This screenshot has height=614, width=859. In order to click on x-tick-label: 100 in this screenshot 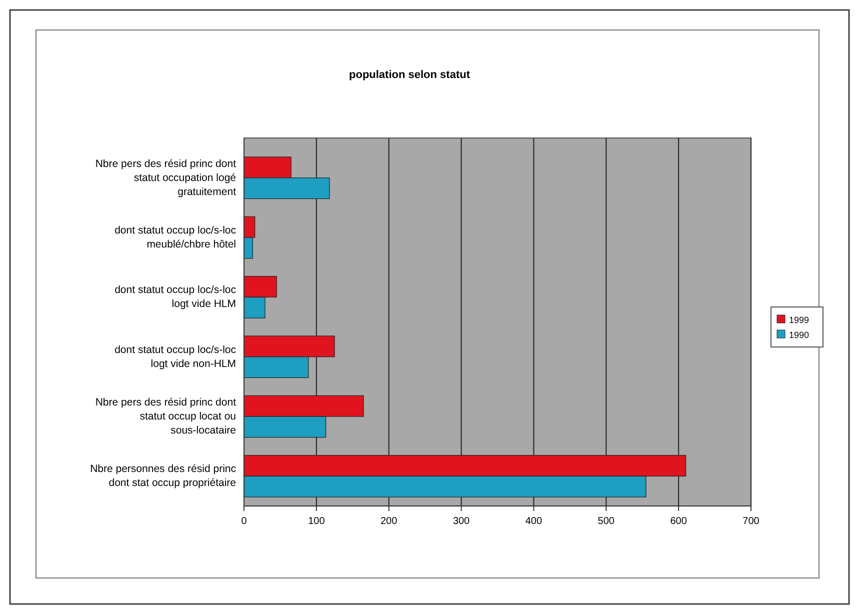, I will do `click(317, 521)`.